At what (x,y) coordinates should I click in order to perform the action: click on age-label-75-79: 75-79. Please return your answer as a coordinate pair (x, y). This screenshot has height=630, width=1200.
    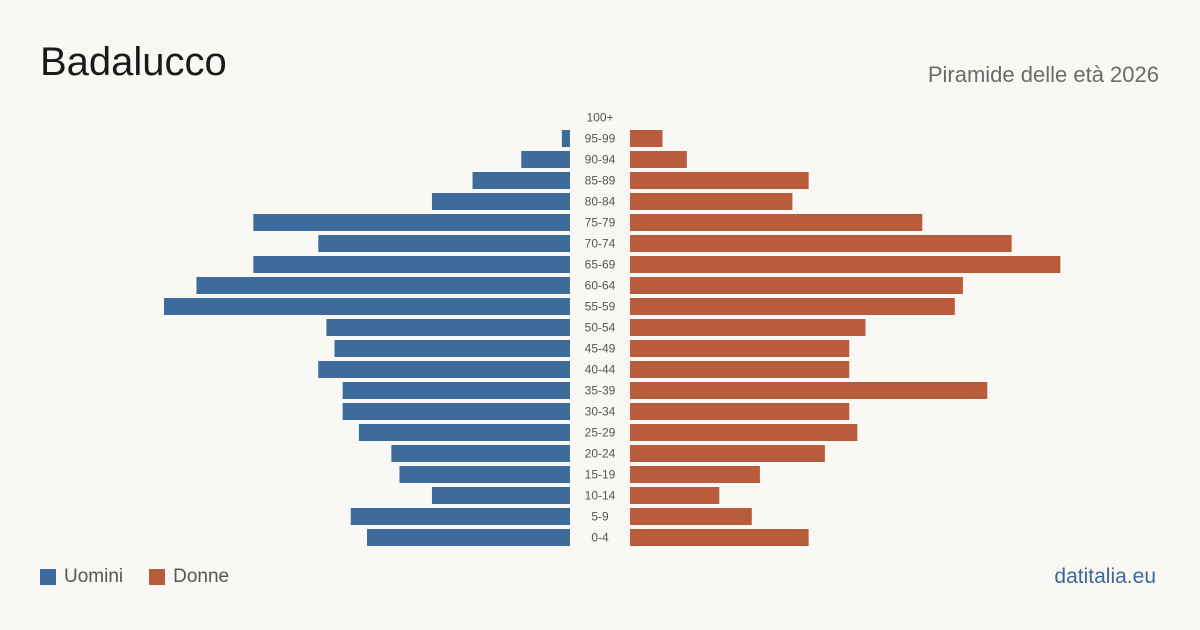
    Looking at the image, I should click on (600, 223).